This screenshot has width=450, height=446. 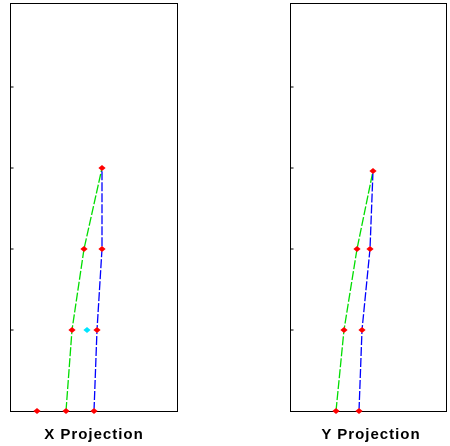 What do you see at coordinates (12, 208) in the screenshot?
I see `x-projection-ticks` at bounding box center [12, 208].